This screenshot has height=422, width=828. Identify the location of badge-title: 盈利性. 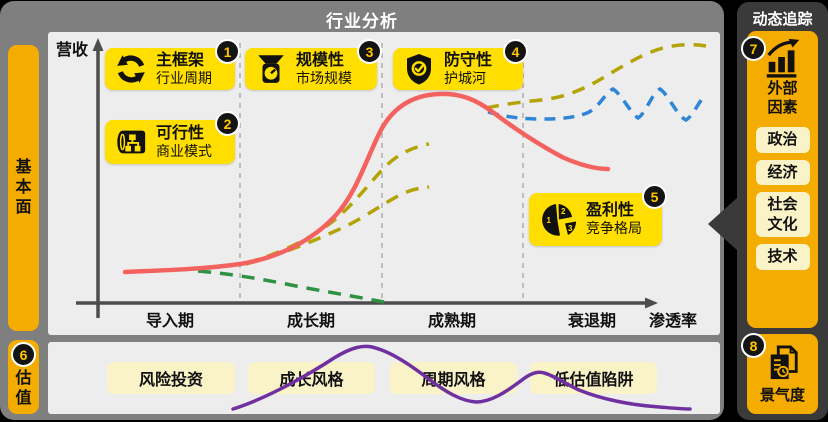
(610, 211).